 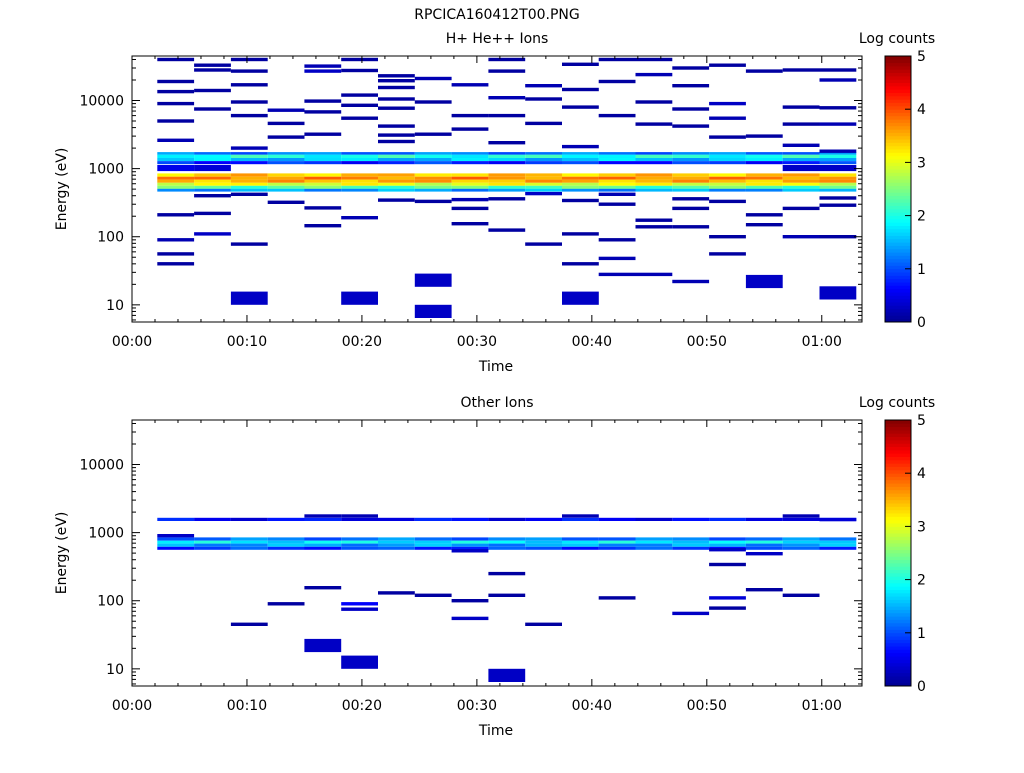 What do you see at coordinates (921, 581) in the screenshot?
I see `colorbar-tick-label: 2` at bounding box center [921, 581].